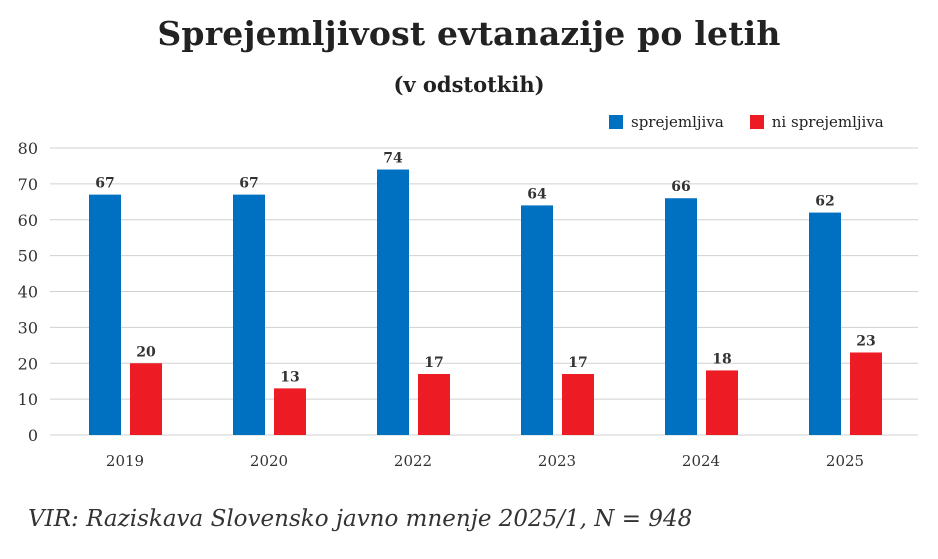  I want to click on legend-item-ni-sprejemljiva: ni sprejemljiva, so click(816, 122).